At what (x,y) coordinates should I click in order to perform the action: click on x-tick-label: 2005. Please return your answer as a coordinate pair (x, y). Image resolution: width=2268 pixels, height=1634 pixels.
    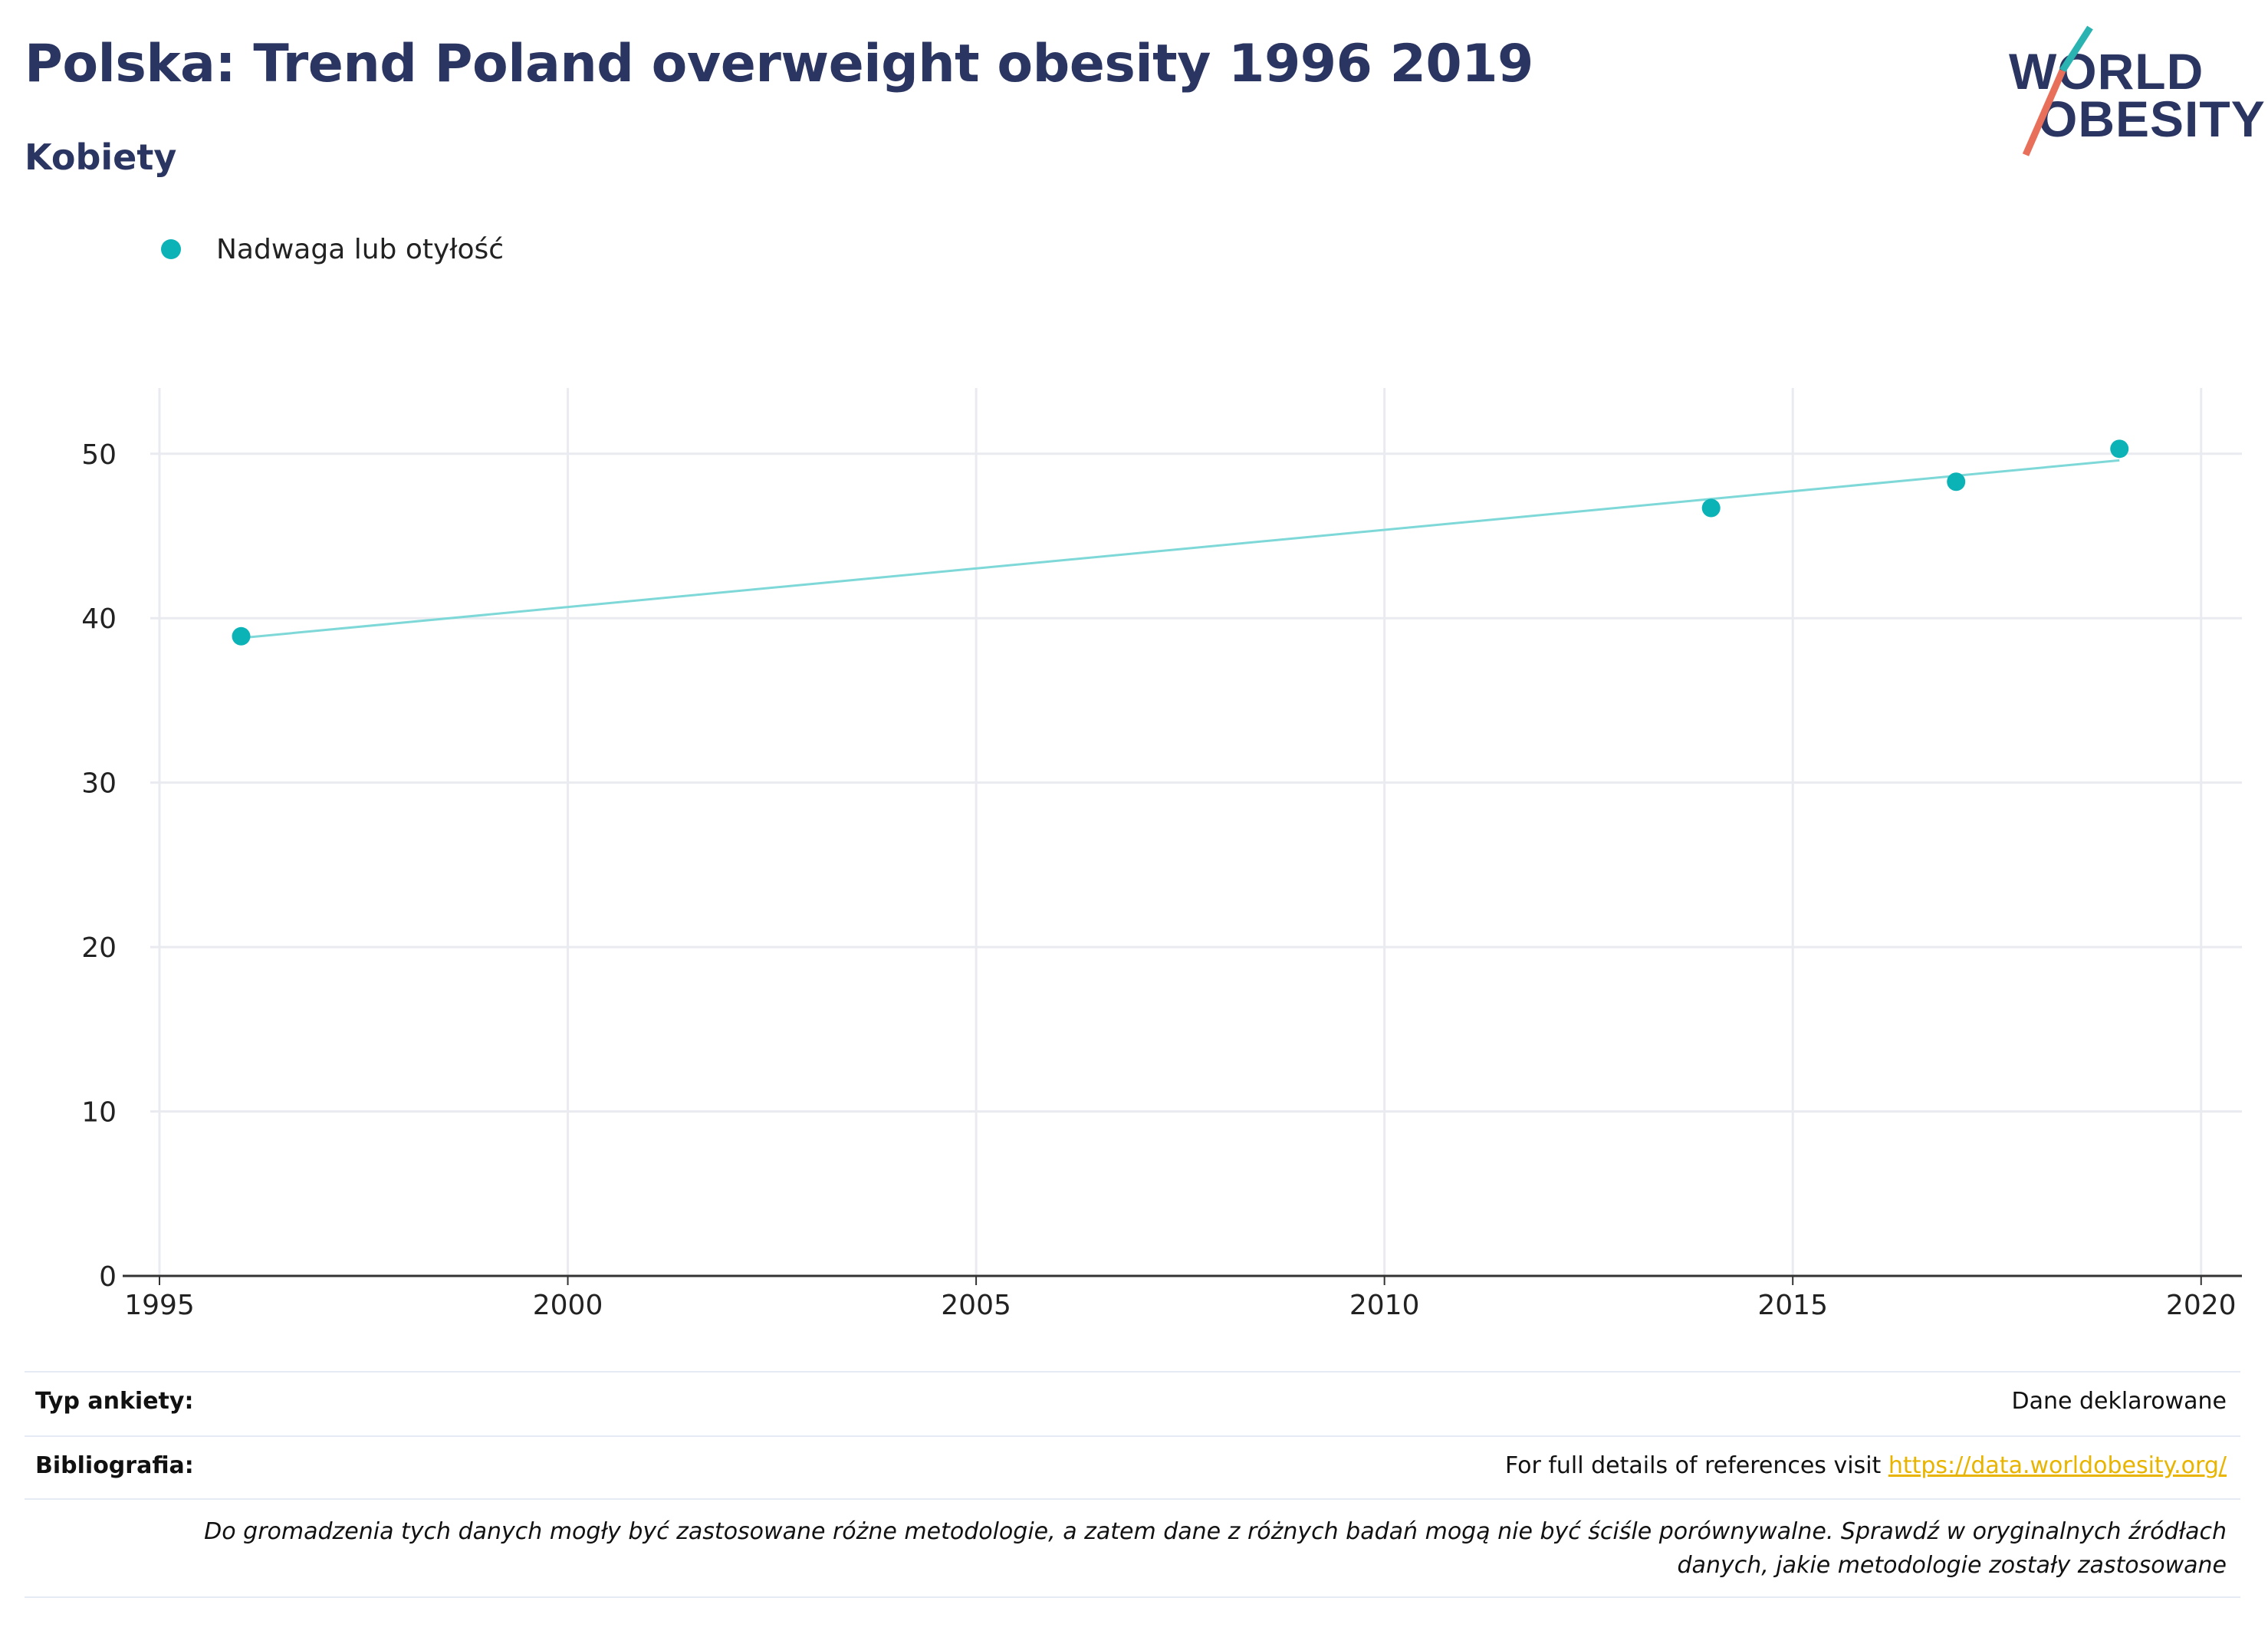
    Looking at the image, I should click on (976, 1305).